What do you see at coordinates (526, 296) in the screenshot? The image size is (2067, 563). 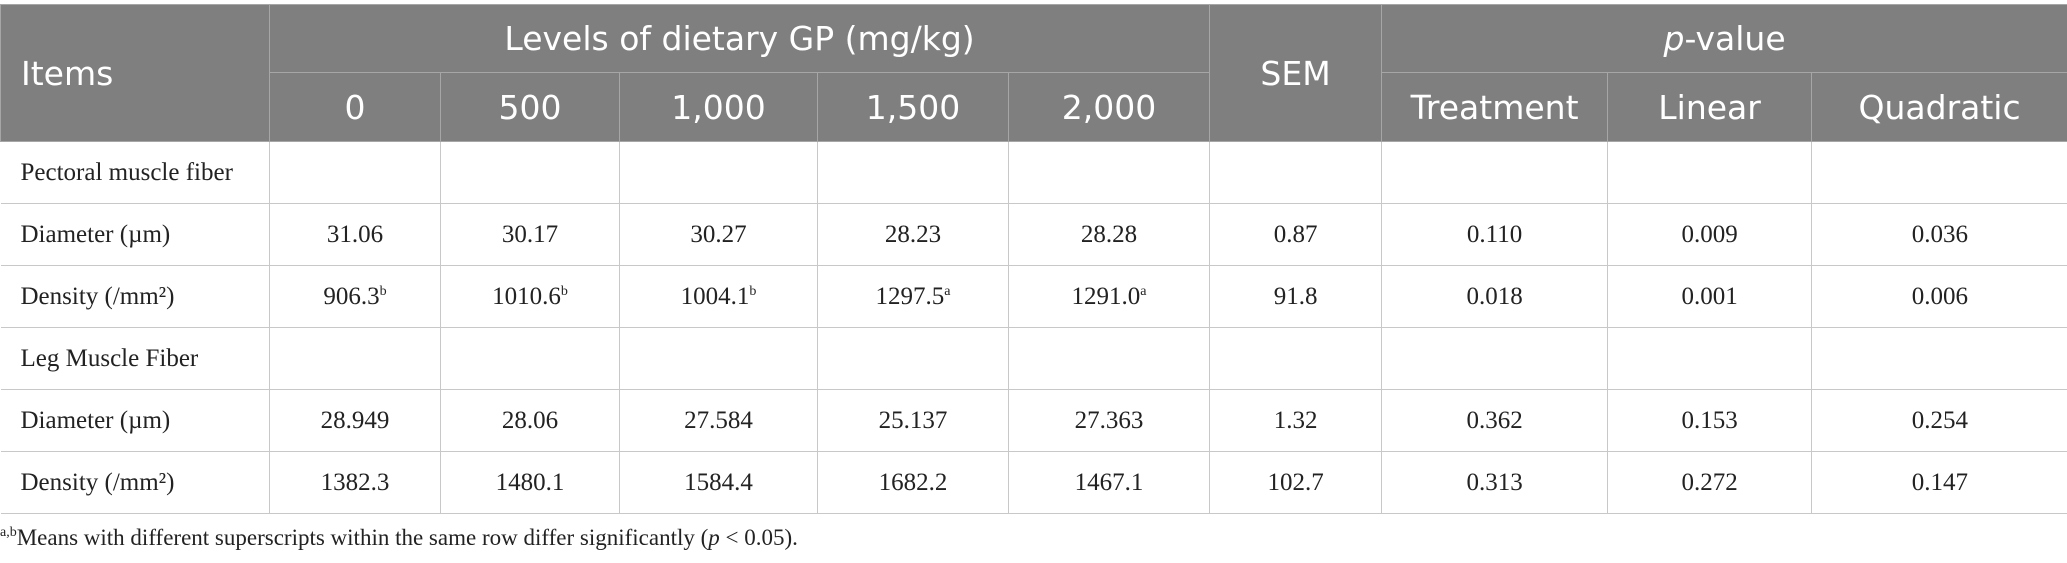 I see `cell-value: 1010.6` at bounding box center [526, 296].